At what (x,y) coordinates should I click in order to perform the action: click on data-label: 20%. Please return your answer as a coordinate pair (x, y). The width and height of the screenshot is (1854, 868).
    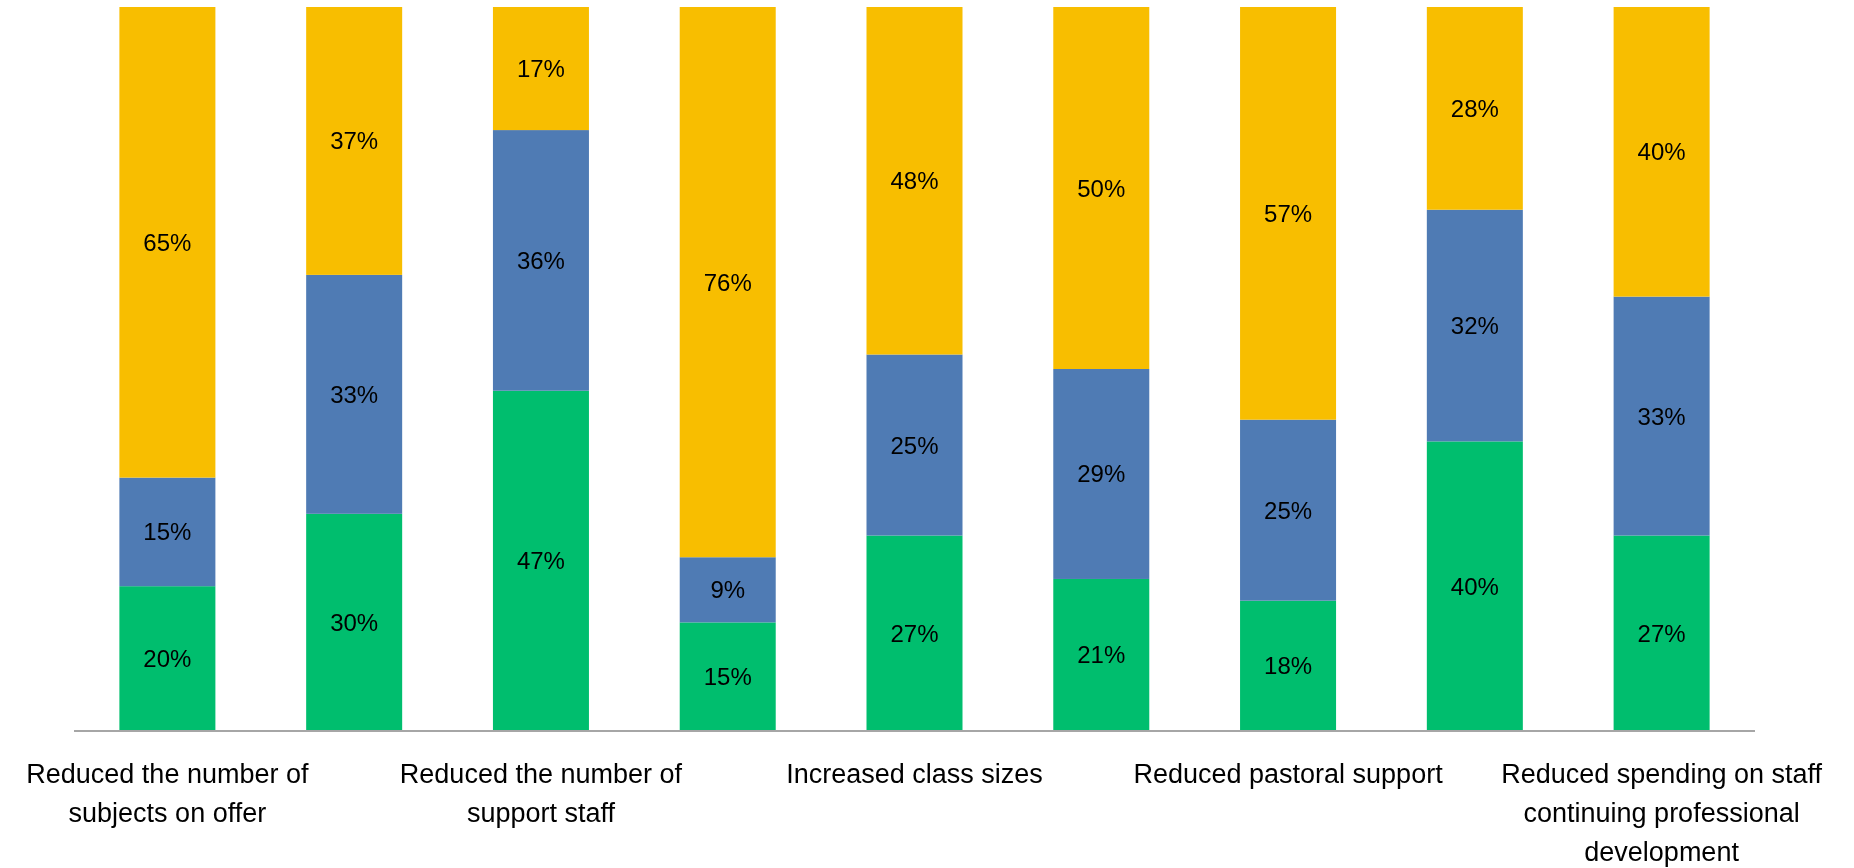
    Looking at the image, I should click on (167, 659).